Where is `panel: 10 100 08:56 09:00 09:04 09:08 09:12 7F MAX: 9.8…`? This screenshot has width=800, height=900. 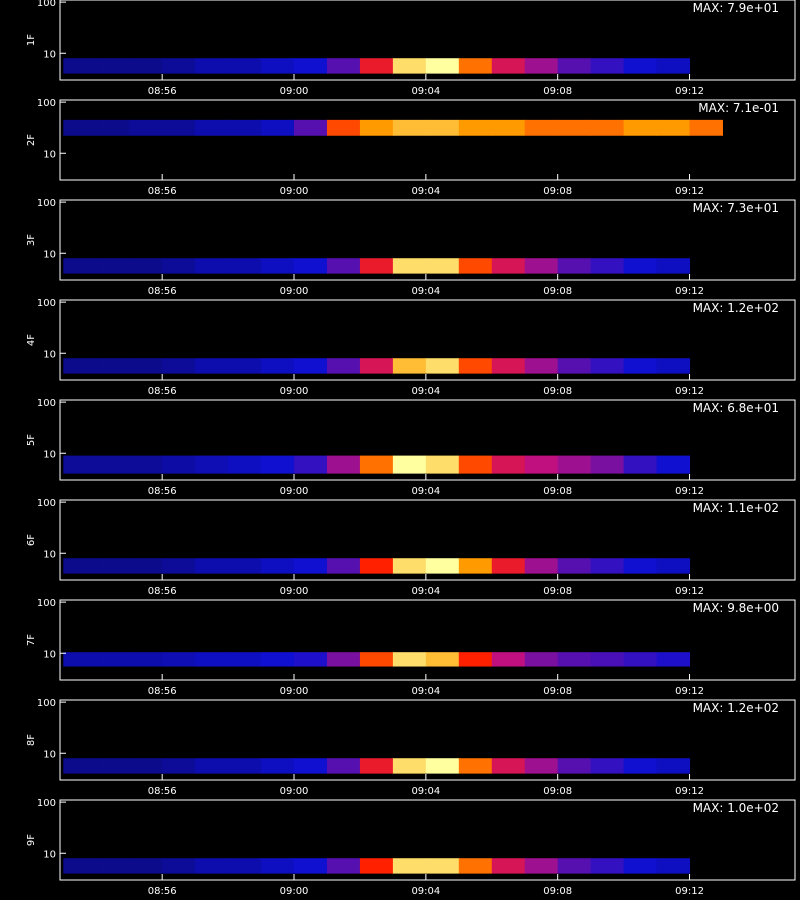 panel: 10 100 08:56 09:00 09:04 09:08 09:12 7F MAX: 9.8… is located at coordinates (411, 647).